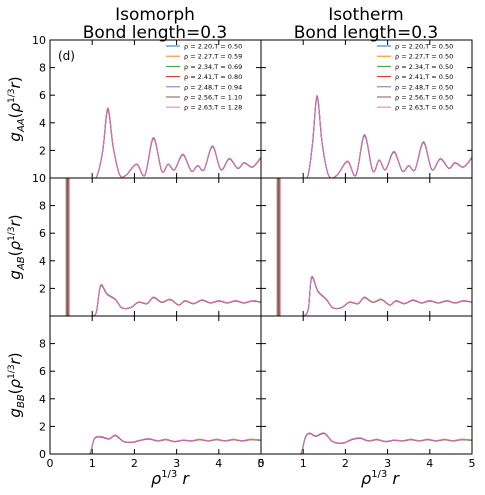 The width and height of the screenshot is (485, 495). I want to click on legend-label: ρ = 2.41,T = 0.50, so click(424, 77).